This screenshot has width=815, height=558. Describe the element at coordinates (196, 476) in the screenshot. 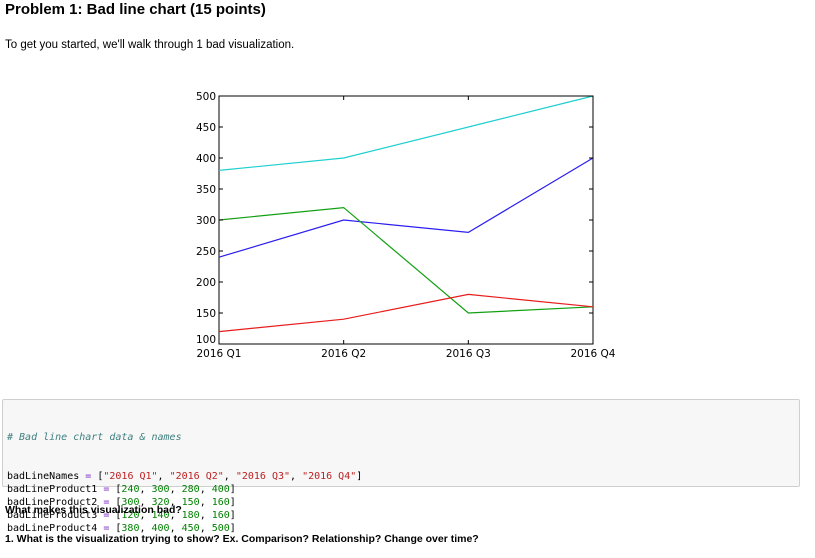

I see `code-string: "2016 Q2"` at that location.